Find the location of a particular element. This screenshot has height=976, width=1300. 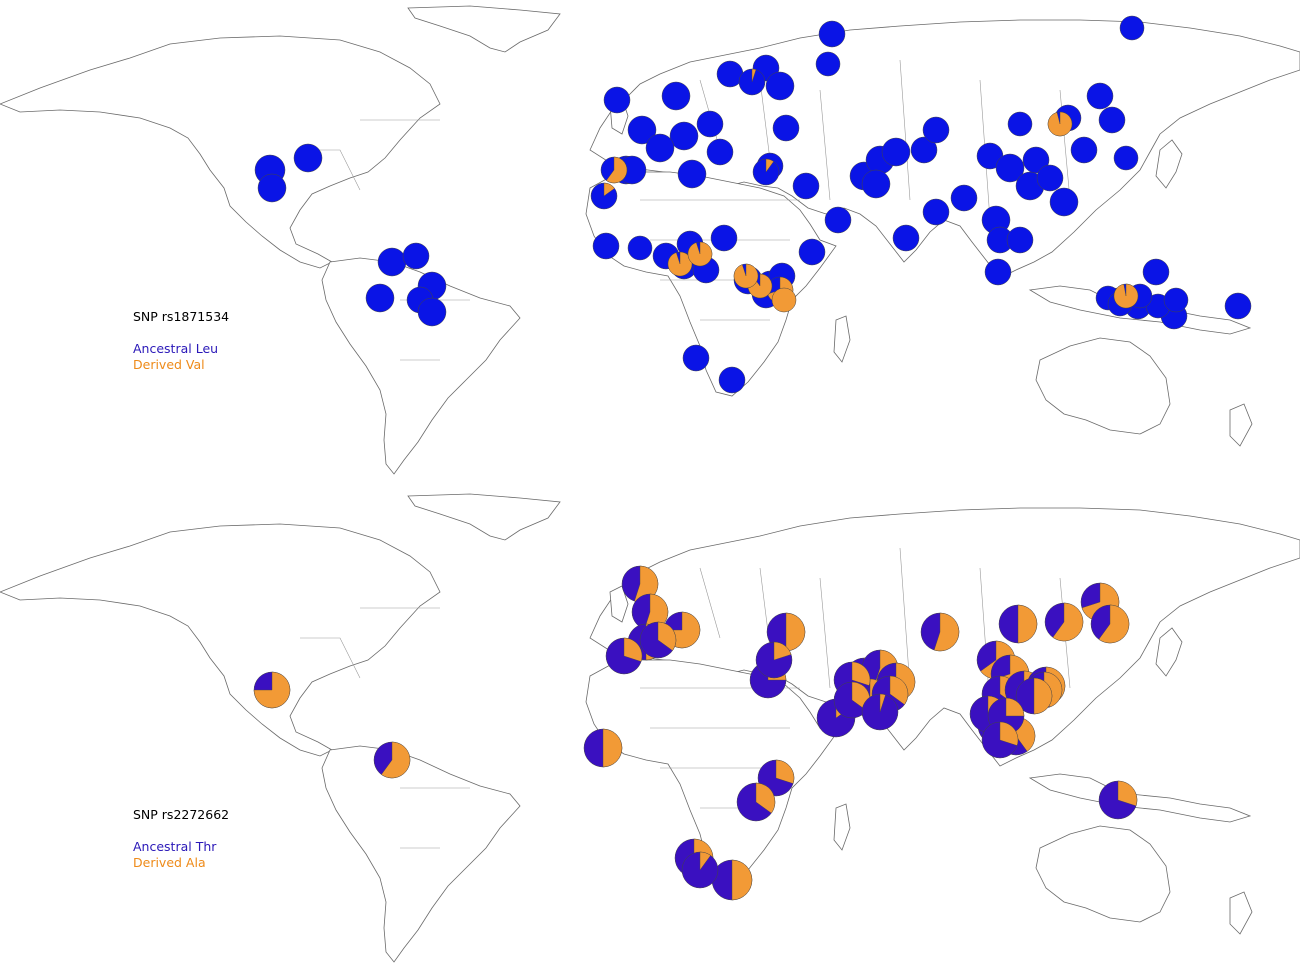

greenland-landmass is located at coordinates (484, 517).